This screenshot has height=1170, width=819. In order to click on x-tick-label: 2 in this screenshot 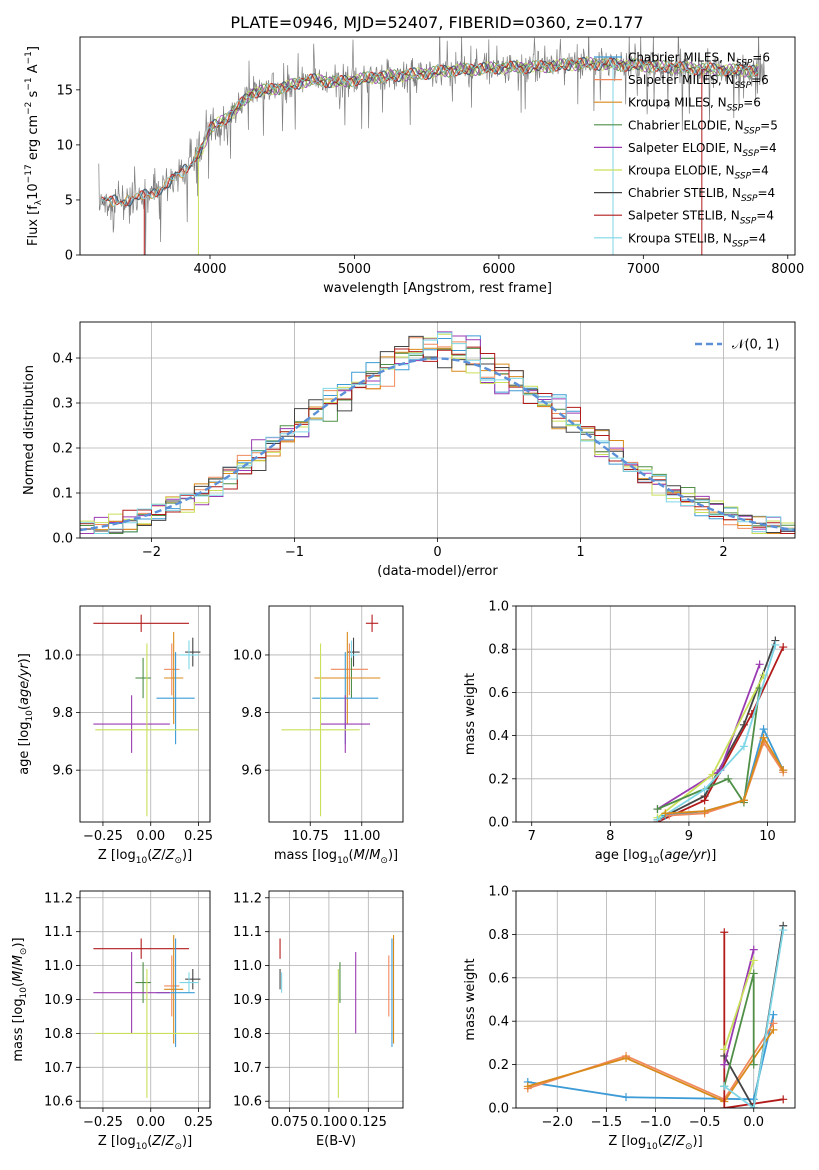, I will do `click(723, 552)`.